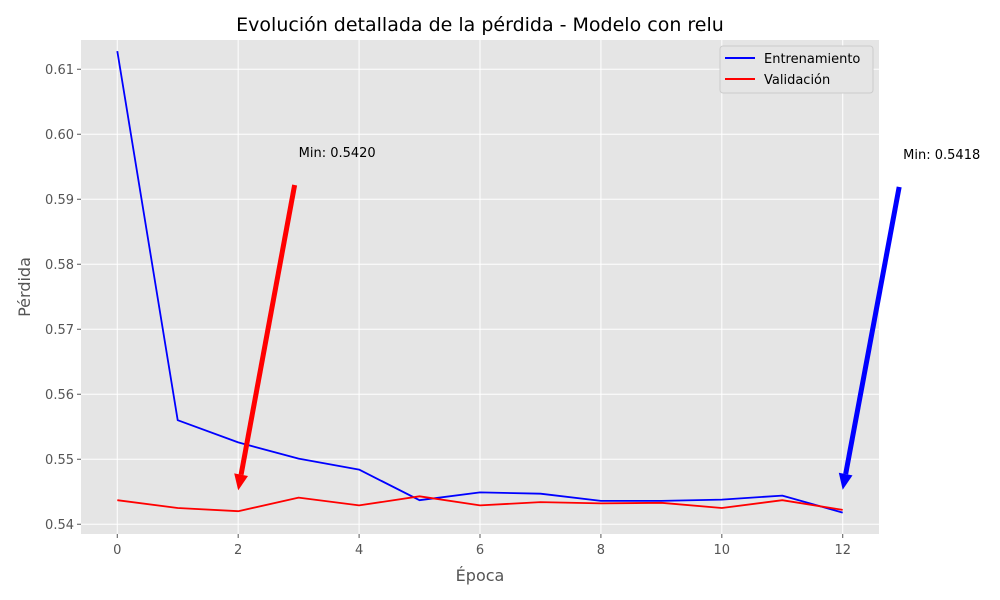  What do you see at coordinates (59, 525) in the screenshot?
I see `y-tick-label: 0.54` at bounding box center [59, 525].